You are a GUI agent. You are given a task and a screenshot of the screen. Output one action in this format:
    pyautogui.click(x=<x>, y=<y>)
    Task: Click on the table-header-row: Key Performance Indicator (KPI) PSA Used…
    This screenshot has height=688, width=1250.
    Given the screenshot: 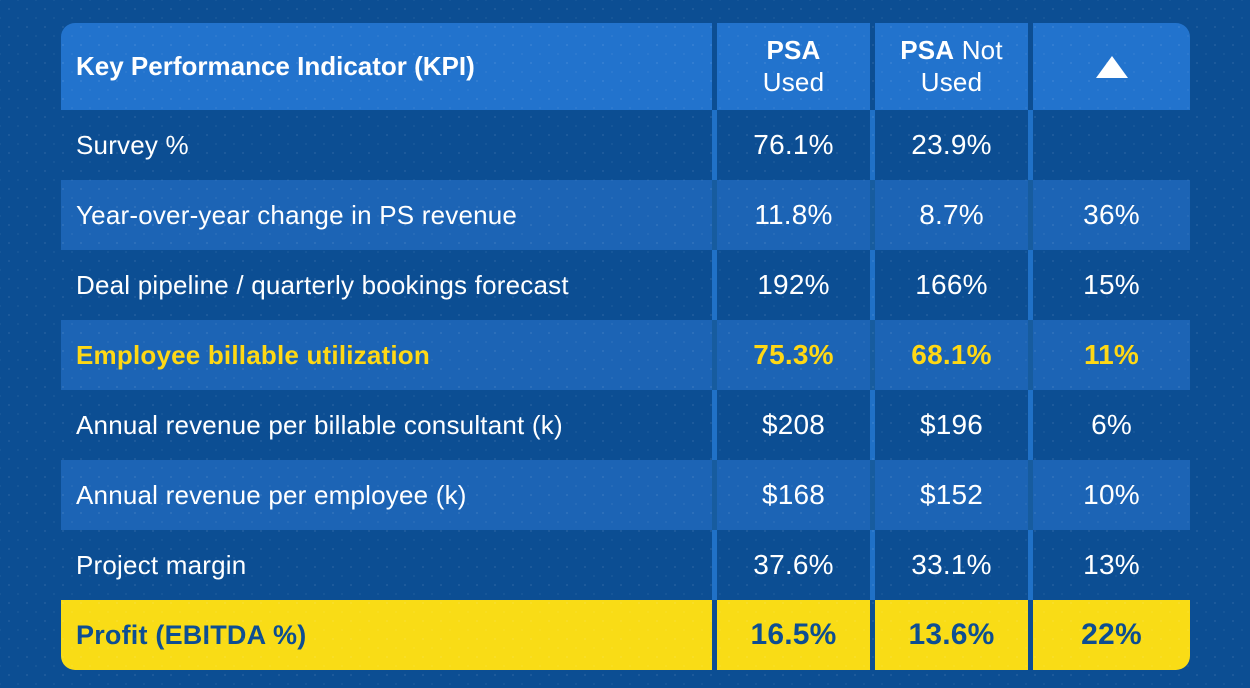 What is the action you would take?
    pyautogui.click(x=625, y=66)
    